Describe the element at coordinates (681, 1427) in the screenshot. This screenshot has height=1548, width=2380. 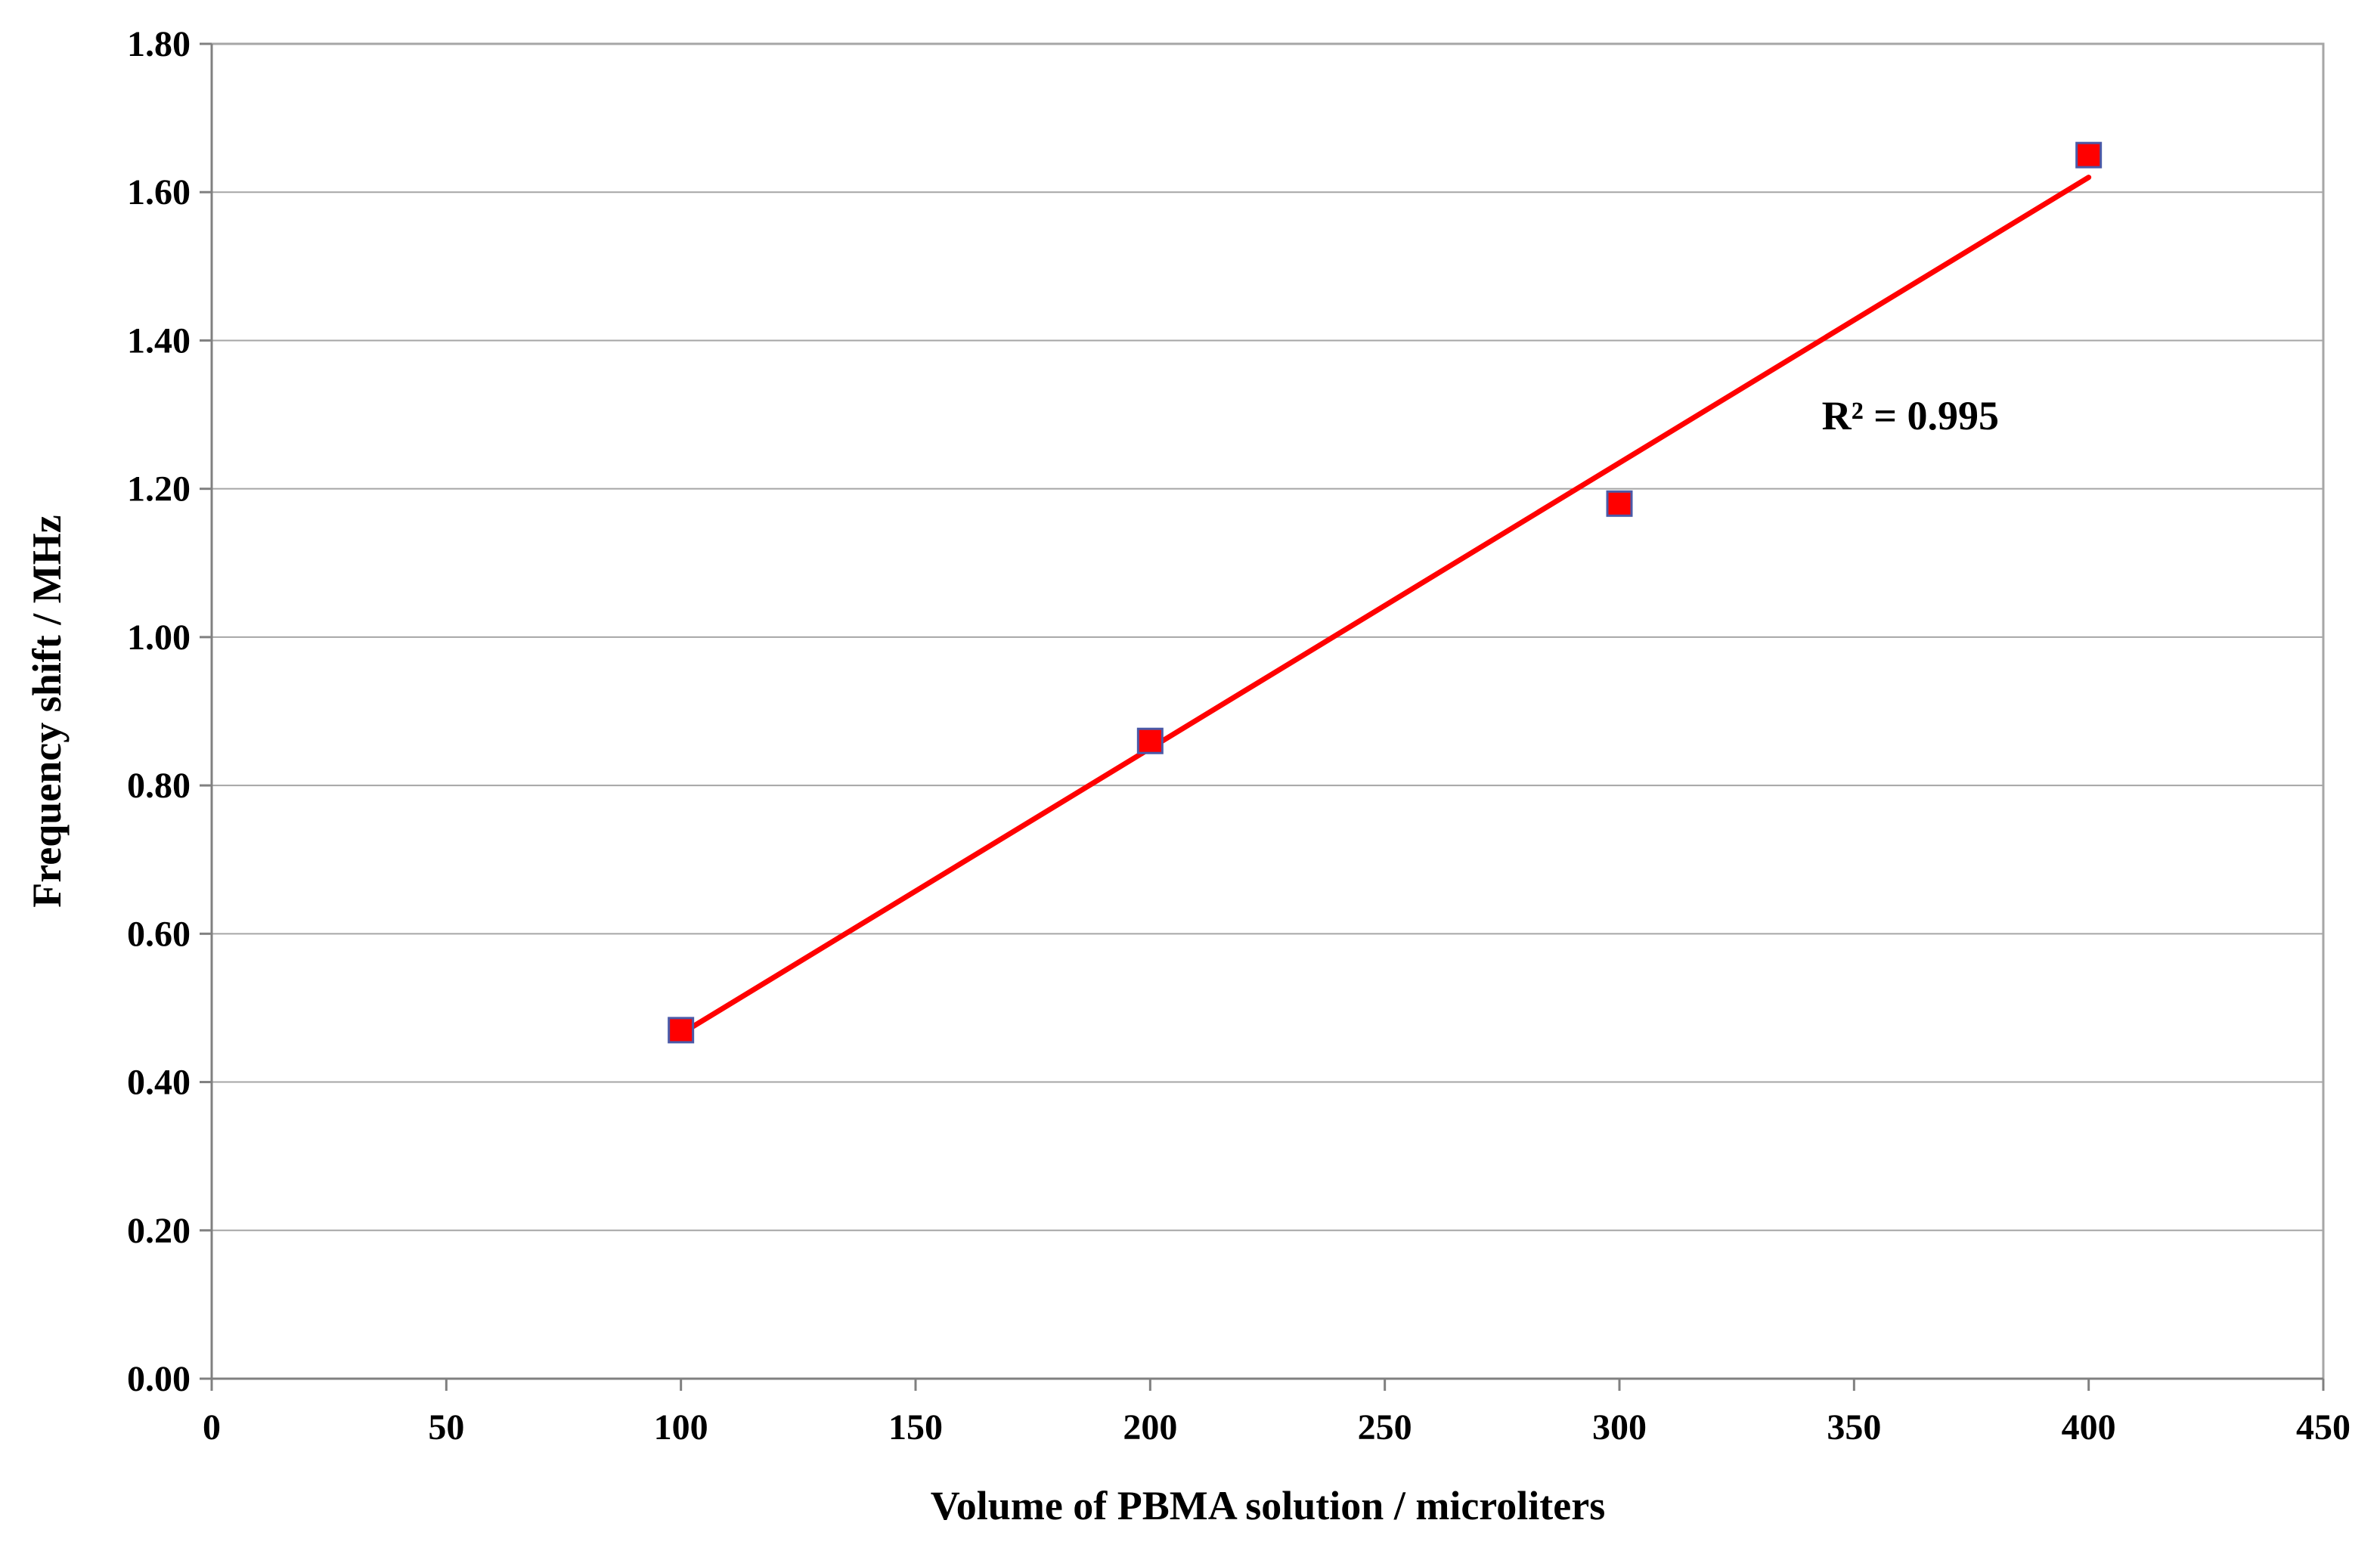
I see `x-tick-label: 100` at that location.